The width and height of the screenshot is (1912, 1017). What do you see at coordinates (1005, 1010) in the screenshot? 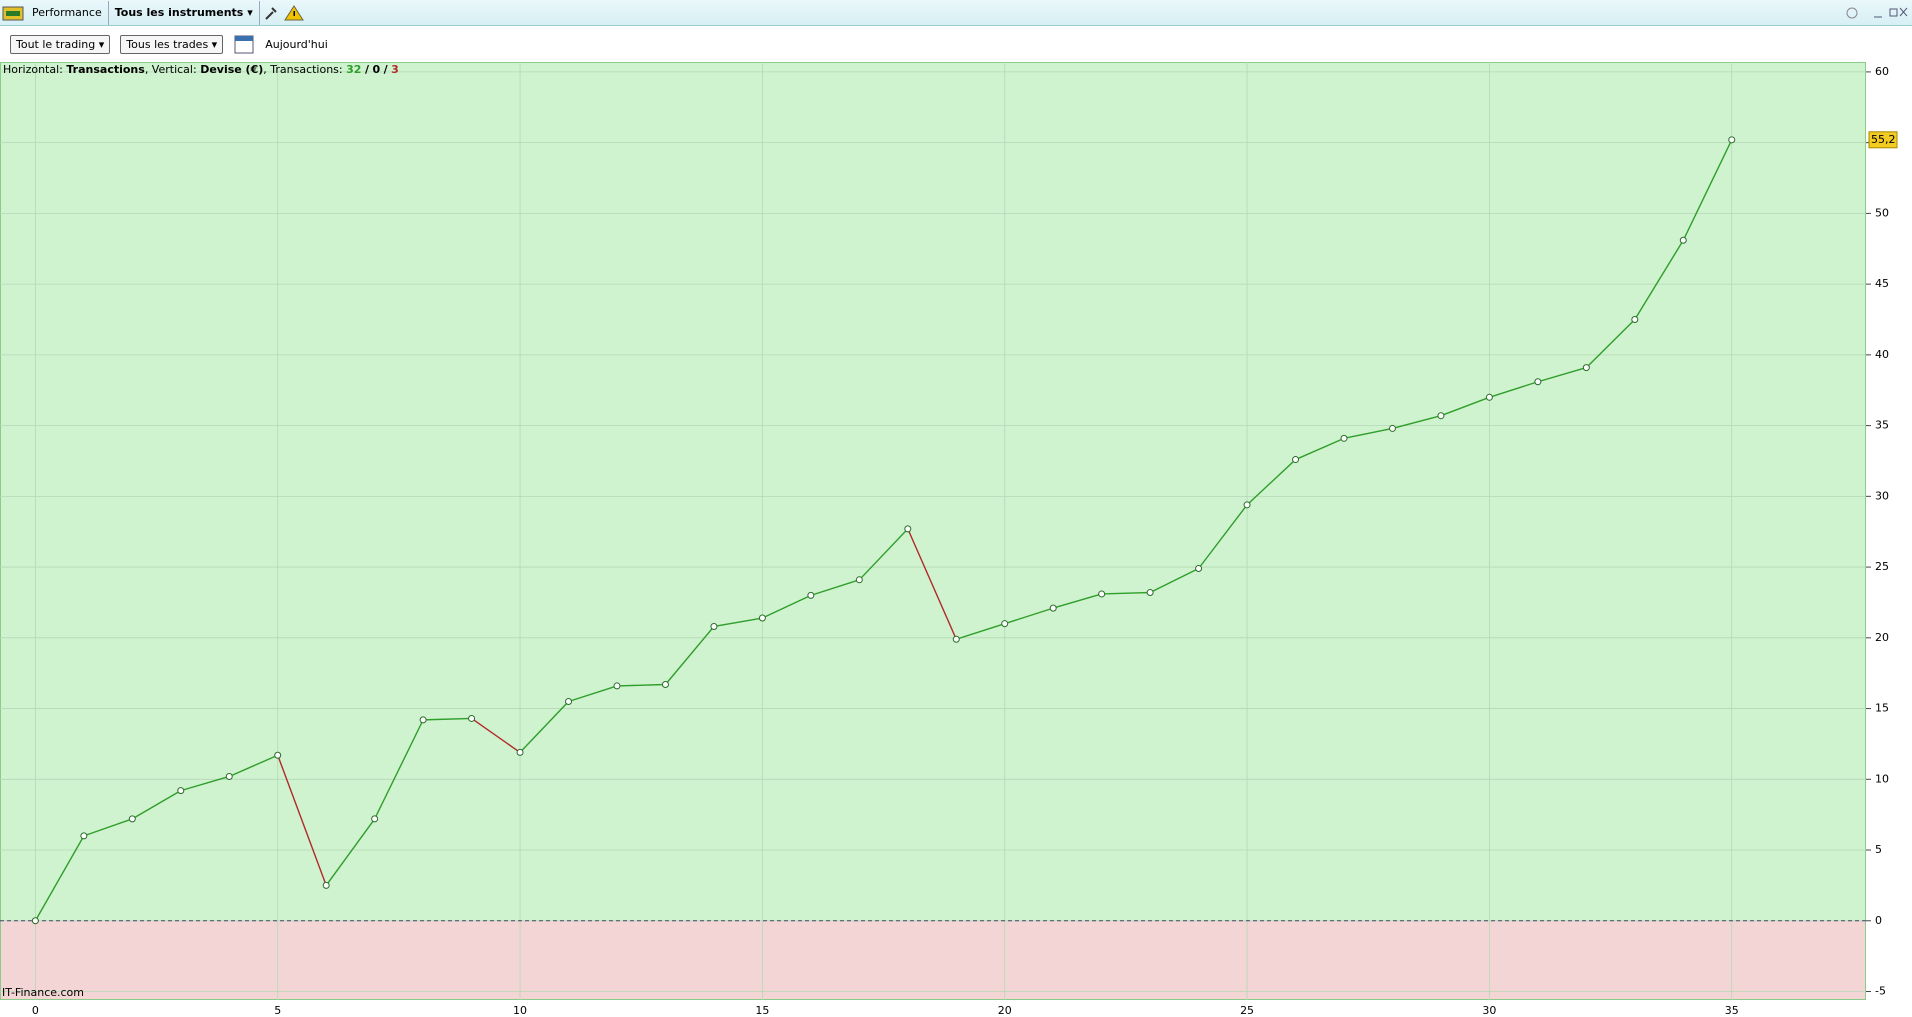
I see `x-tick-label: 20` at bounding box center [1005, 1010].